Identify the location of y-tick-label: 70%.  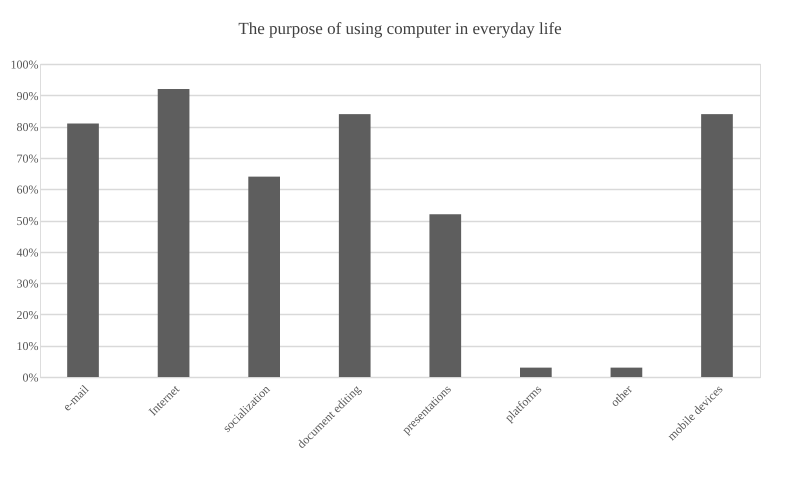
(27, 158).